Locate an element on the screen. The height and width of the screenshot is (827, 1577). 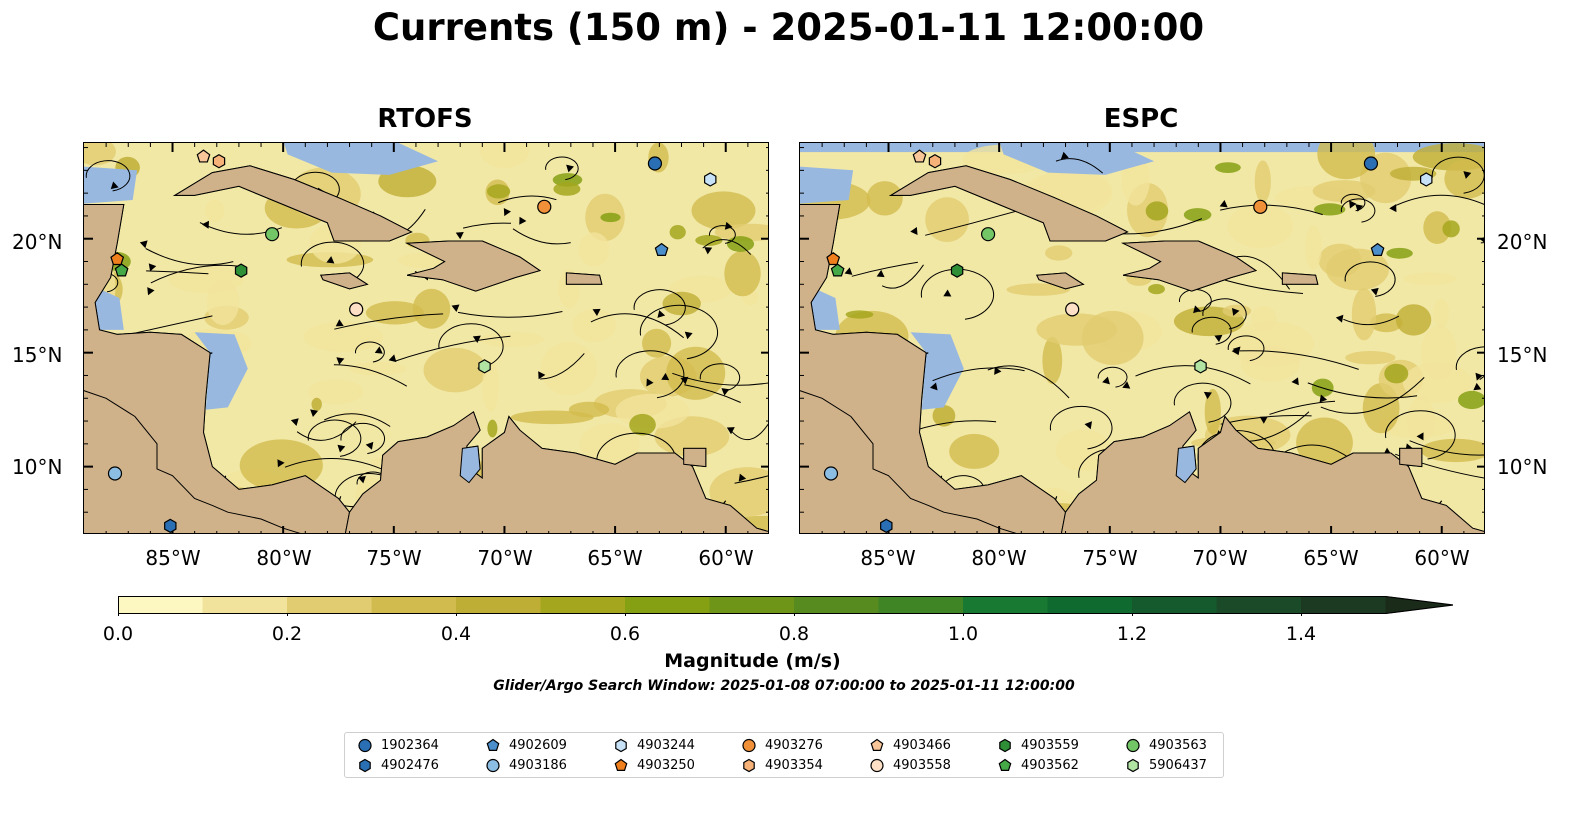
panel-title-rtofs: RTOFS is located at coordinates (425, 119).